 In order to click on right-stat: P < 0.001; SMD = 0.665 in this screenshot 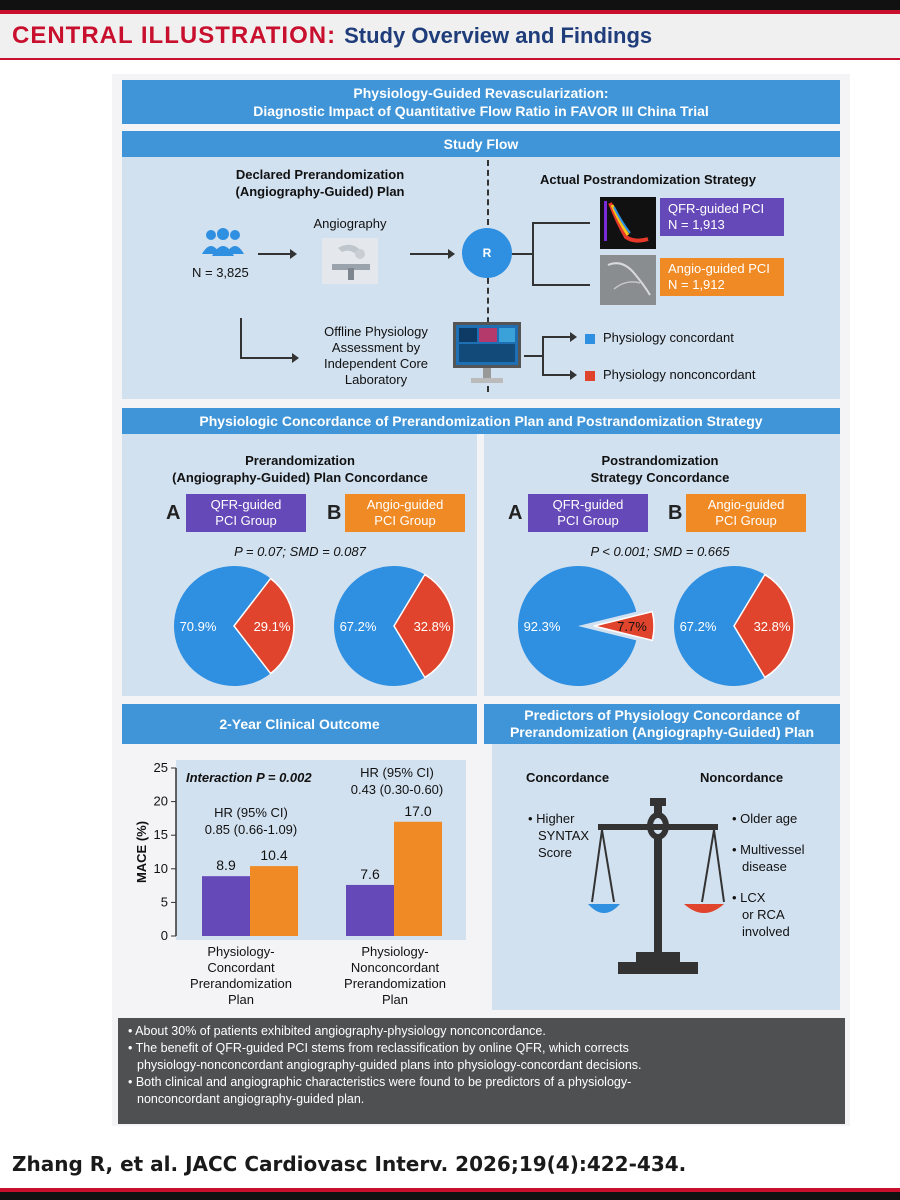, I will do `click(660, 551)`.